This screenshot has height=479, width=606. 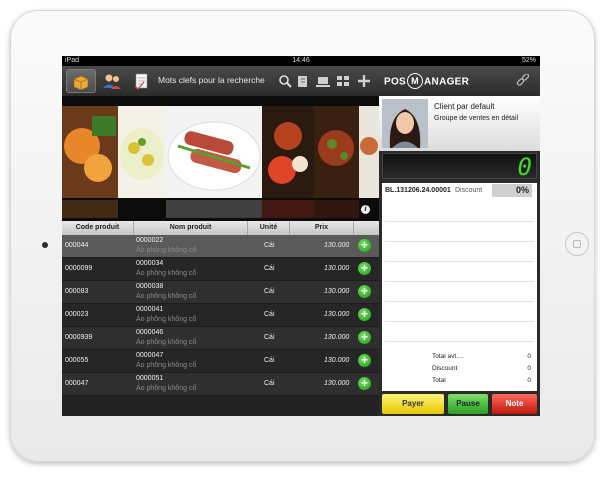 What do you see at coordinates (269, 228) in the screenshot?
I see `column-header-unit: Unité` at bounding box center [269, 228].